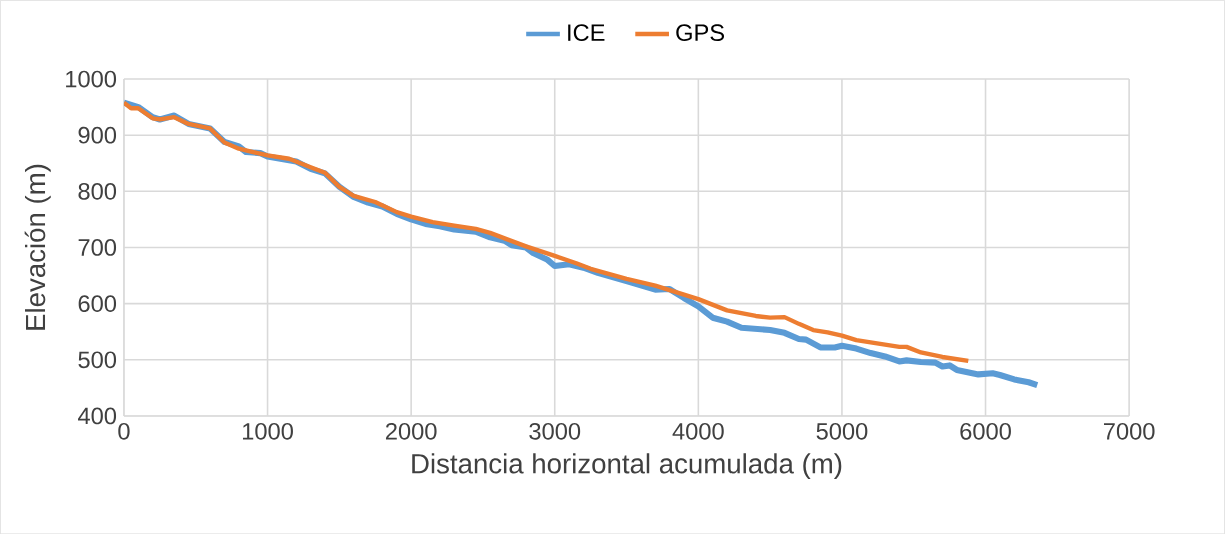 The image size is (1225, 534). Describe the element at coordinates (985, 431) in the screenshot. I see `x-tick-label: 6000` at that location.